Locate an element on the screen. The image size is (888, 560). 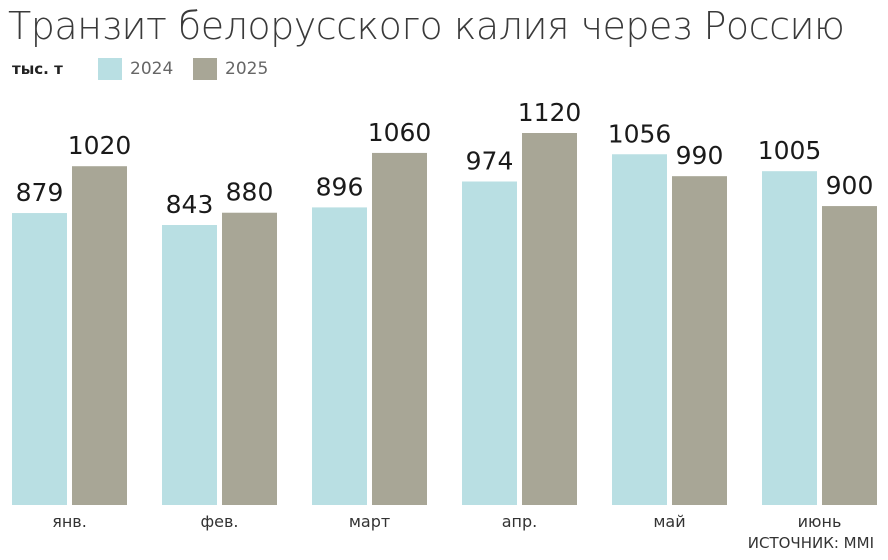
data-label-2024-0: 879 is located at coordinates (40, 192).